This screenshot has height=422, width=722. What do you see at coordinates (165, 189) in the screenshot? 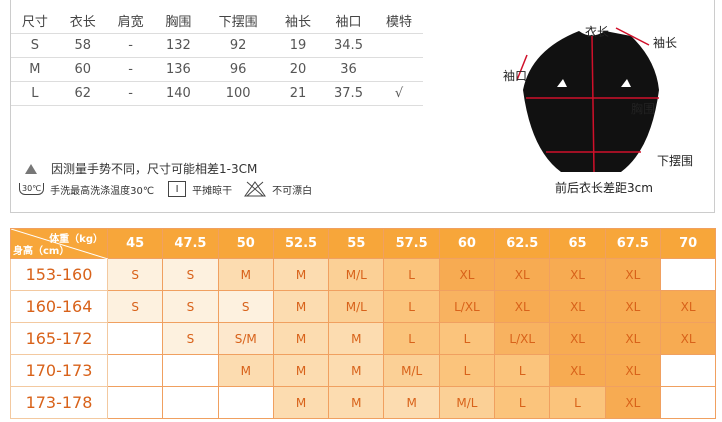
I see `care-instructions: 30℃ 手洗最高洗涤温度30℃ I 平摊晾干 不可漂白` at bounding box center [165, 189].